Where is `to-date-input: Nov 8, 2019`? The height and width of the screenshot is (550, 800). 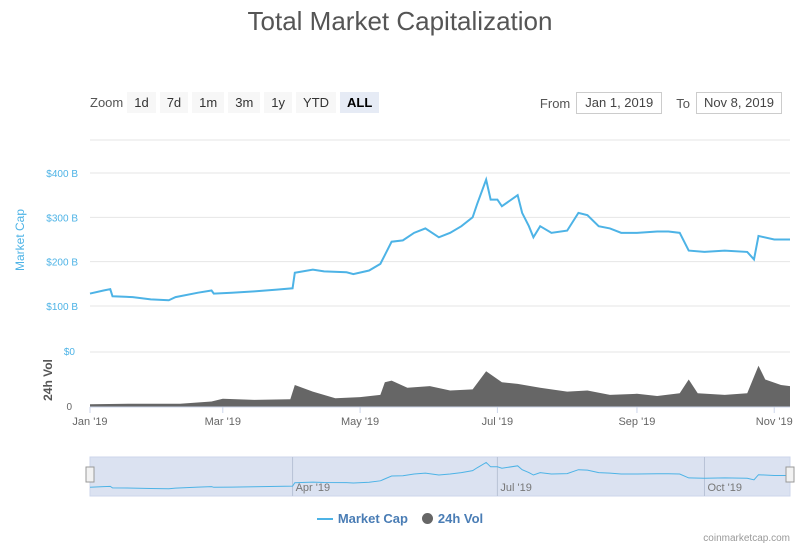
to-date-input: Nov 8, 2019 is located at coordinates (739, 103).